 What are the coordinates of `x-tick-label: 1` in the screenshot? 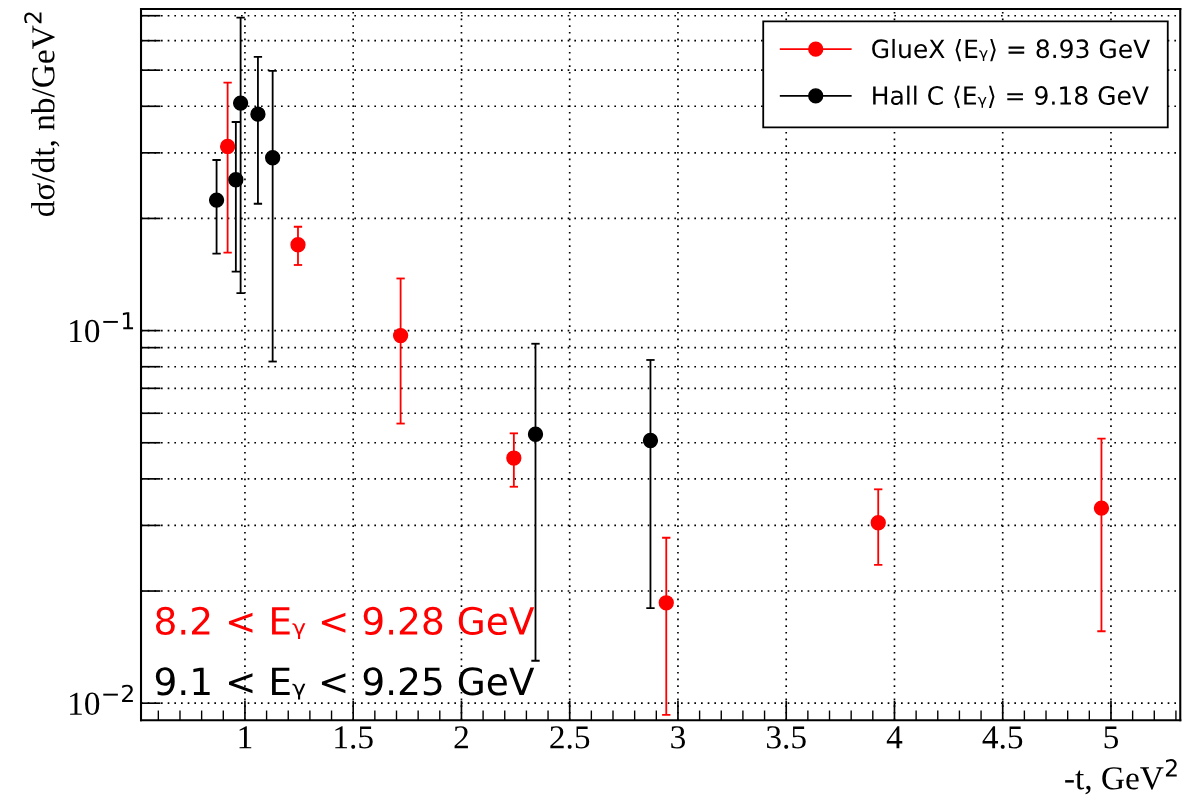 It's located at (245, 737).